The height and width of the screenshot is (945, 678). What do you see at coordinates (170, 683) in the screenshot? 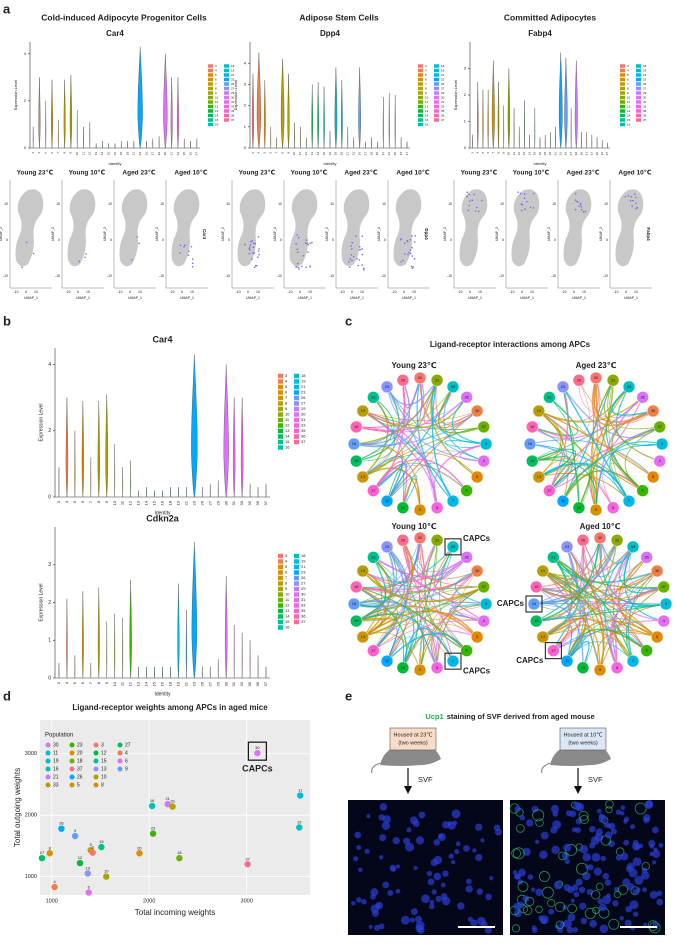
I see `x-tick-label: 18` at bounding box center [170, 683].